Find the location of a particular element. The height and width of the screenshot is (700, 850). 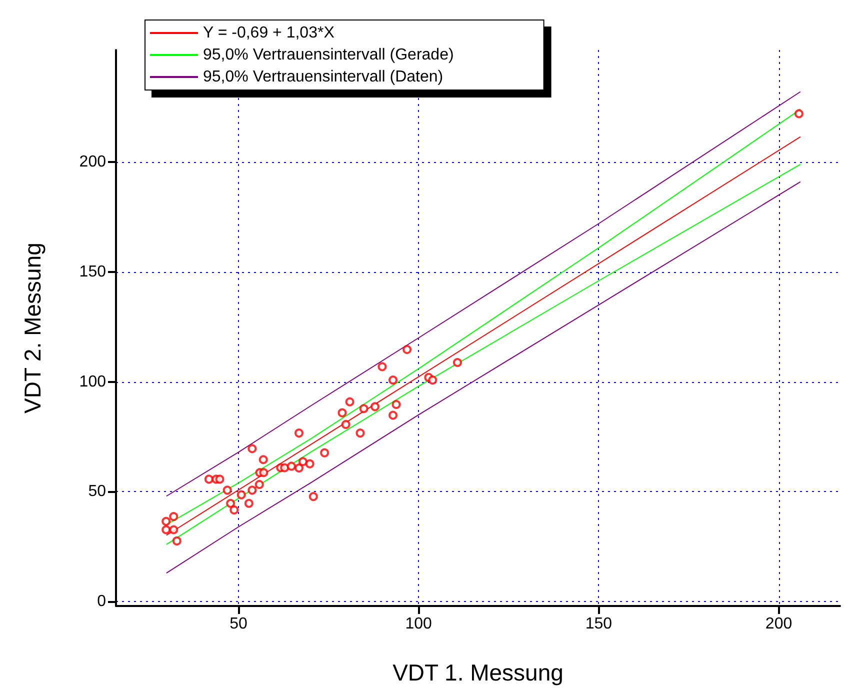

x-tick-label: 200 is located at coordinates (778, 624).